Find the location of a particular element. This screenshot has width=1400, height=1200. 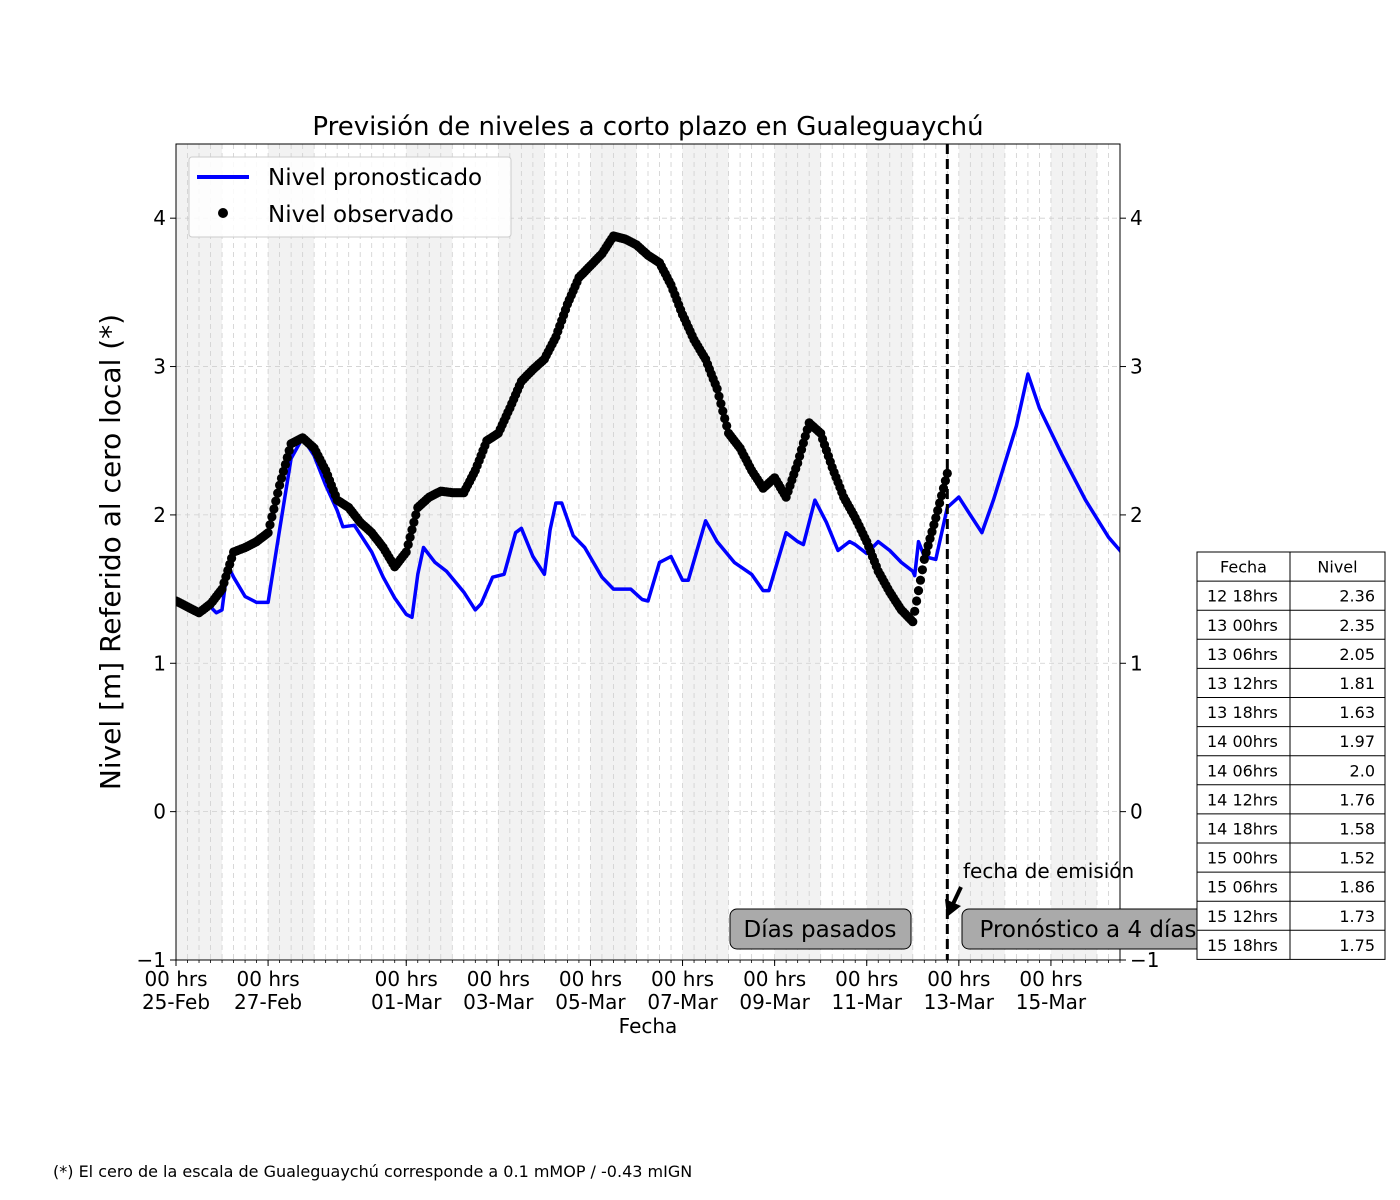

y-tick-label-right: 1 is located at coordinates (1136, 663).